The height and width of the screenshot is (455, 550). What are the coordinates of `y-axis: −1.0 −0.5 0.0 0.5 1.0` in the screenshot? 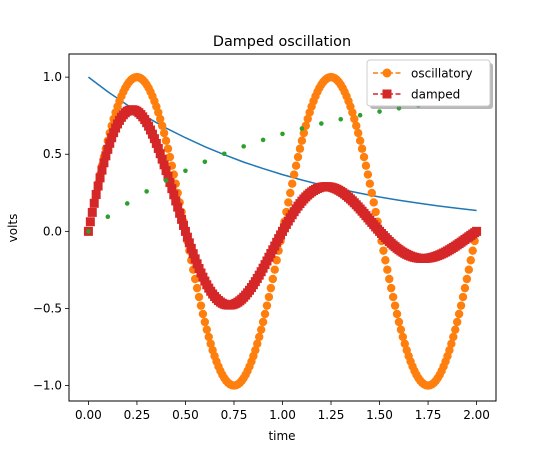 It's located at (51, 231).